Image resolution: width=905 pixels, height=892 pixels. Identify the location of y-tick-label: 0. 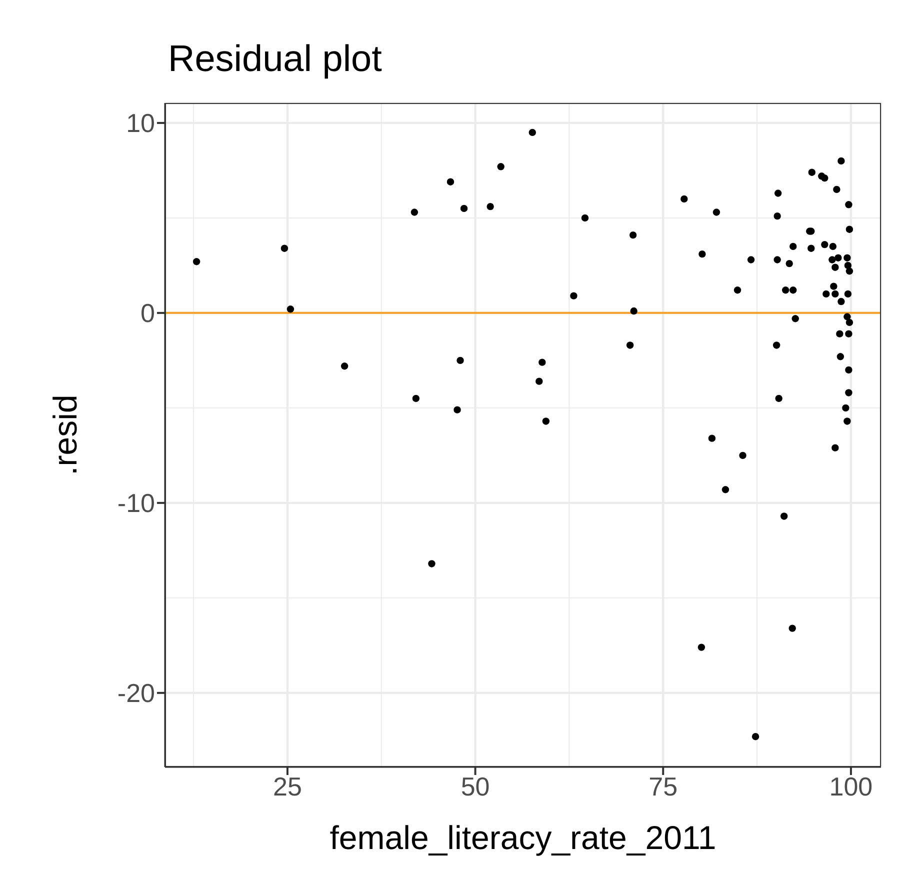
(147, 313).